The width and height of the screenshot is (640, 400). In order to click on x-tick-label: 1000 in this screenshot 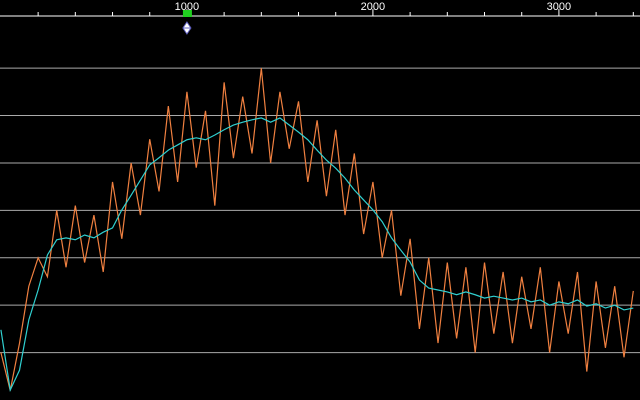, I will do `click(187, 7)`.